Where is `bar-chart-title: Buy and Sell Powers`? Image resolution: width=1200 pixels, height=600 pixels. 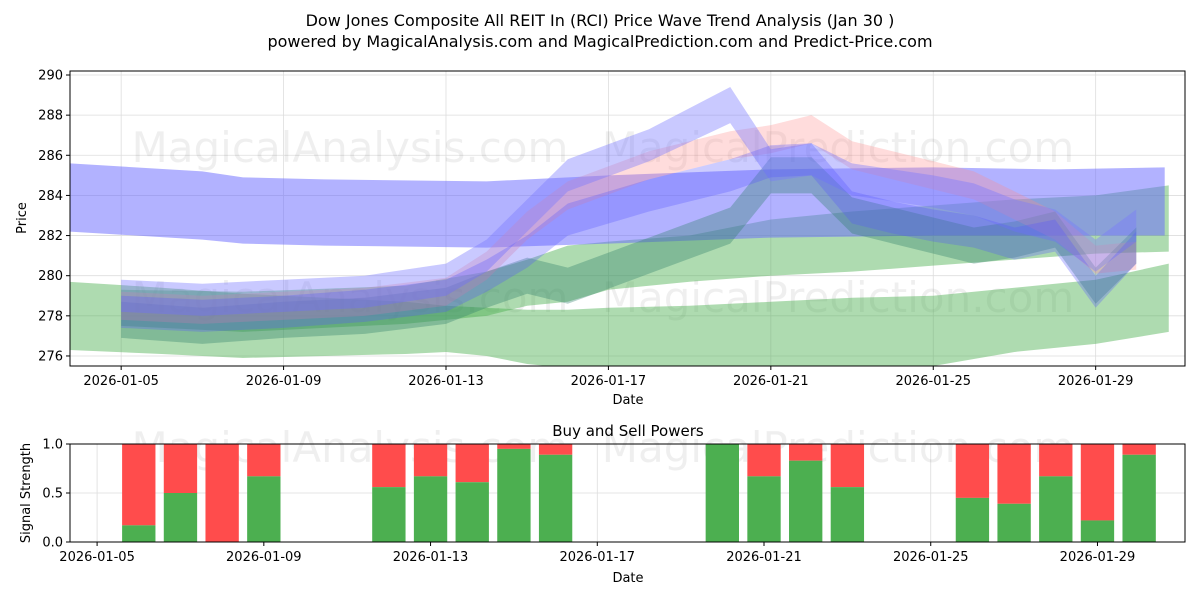
bar-chart-title: Buy and Sell Powers is located at coordinates (628, 431).